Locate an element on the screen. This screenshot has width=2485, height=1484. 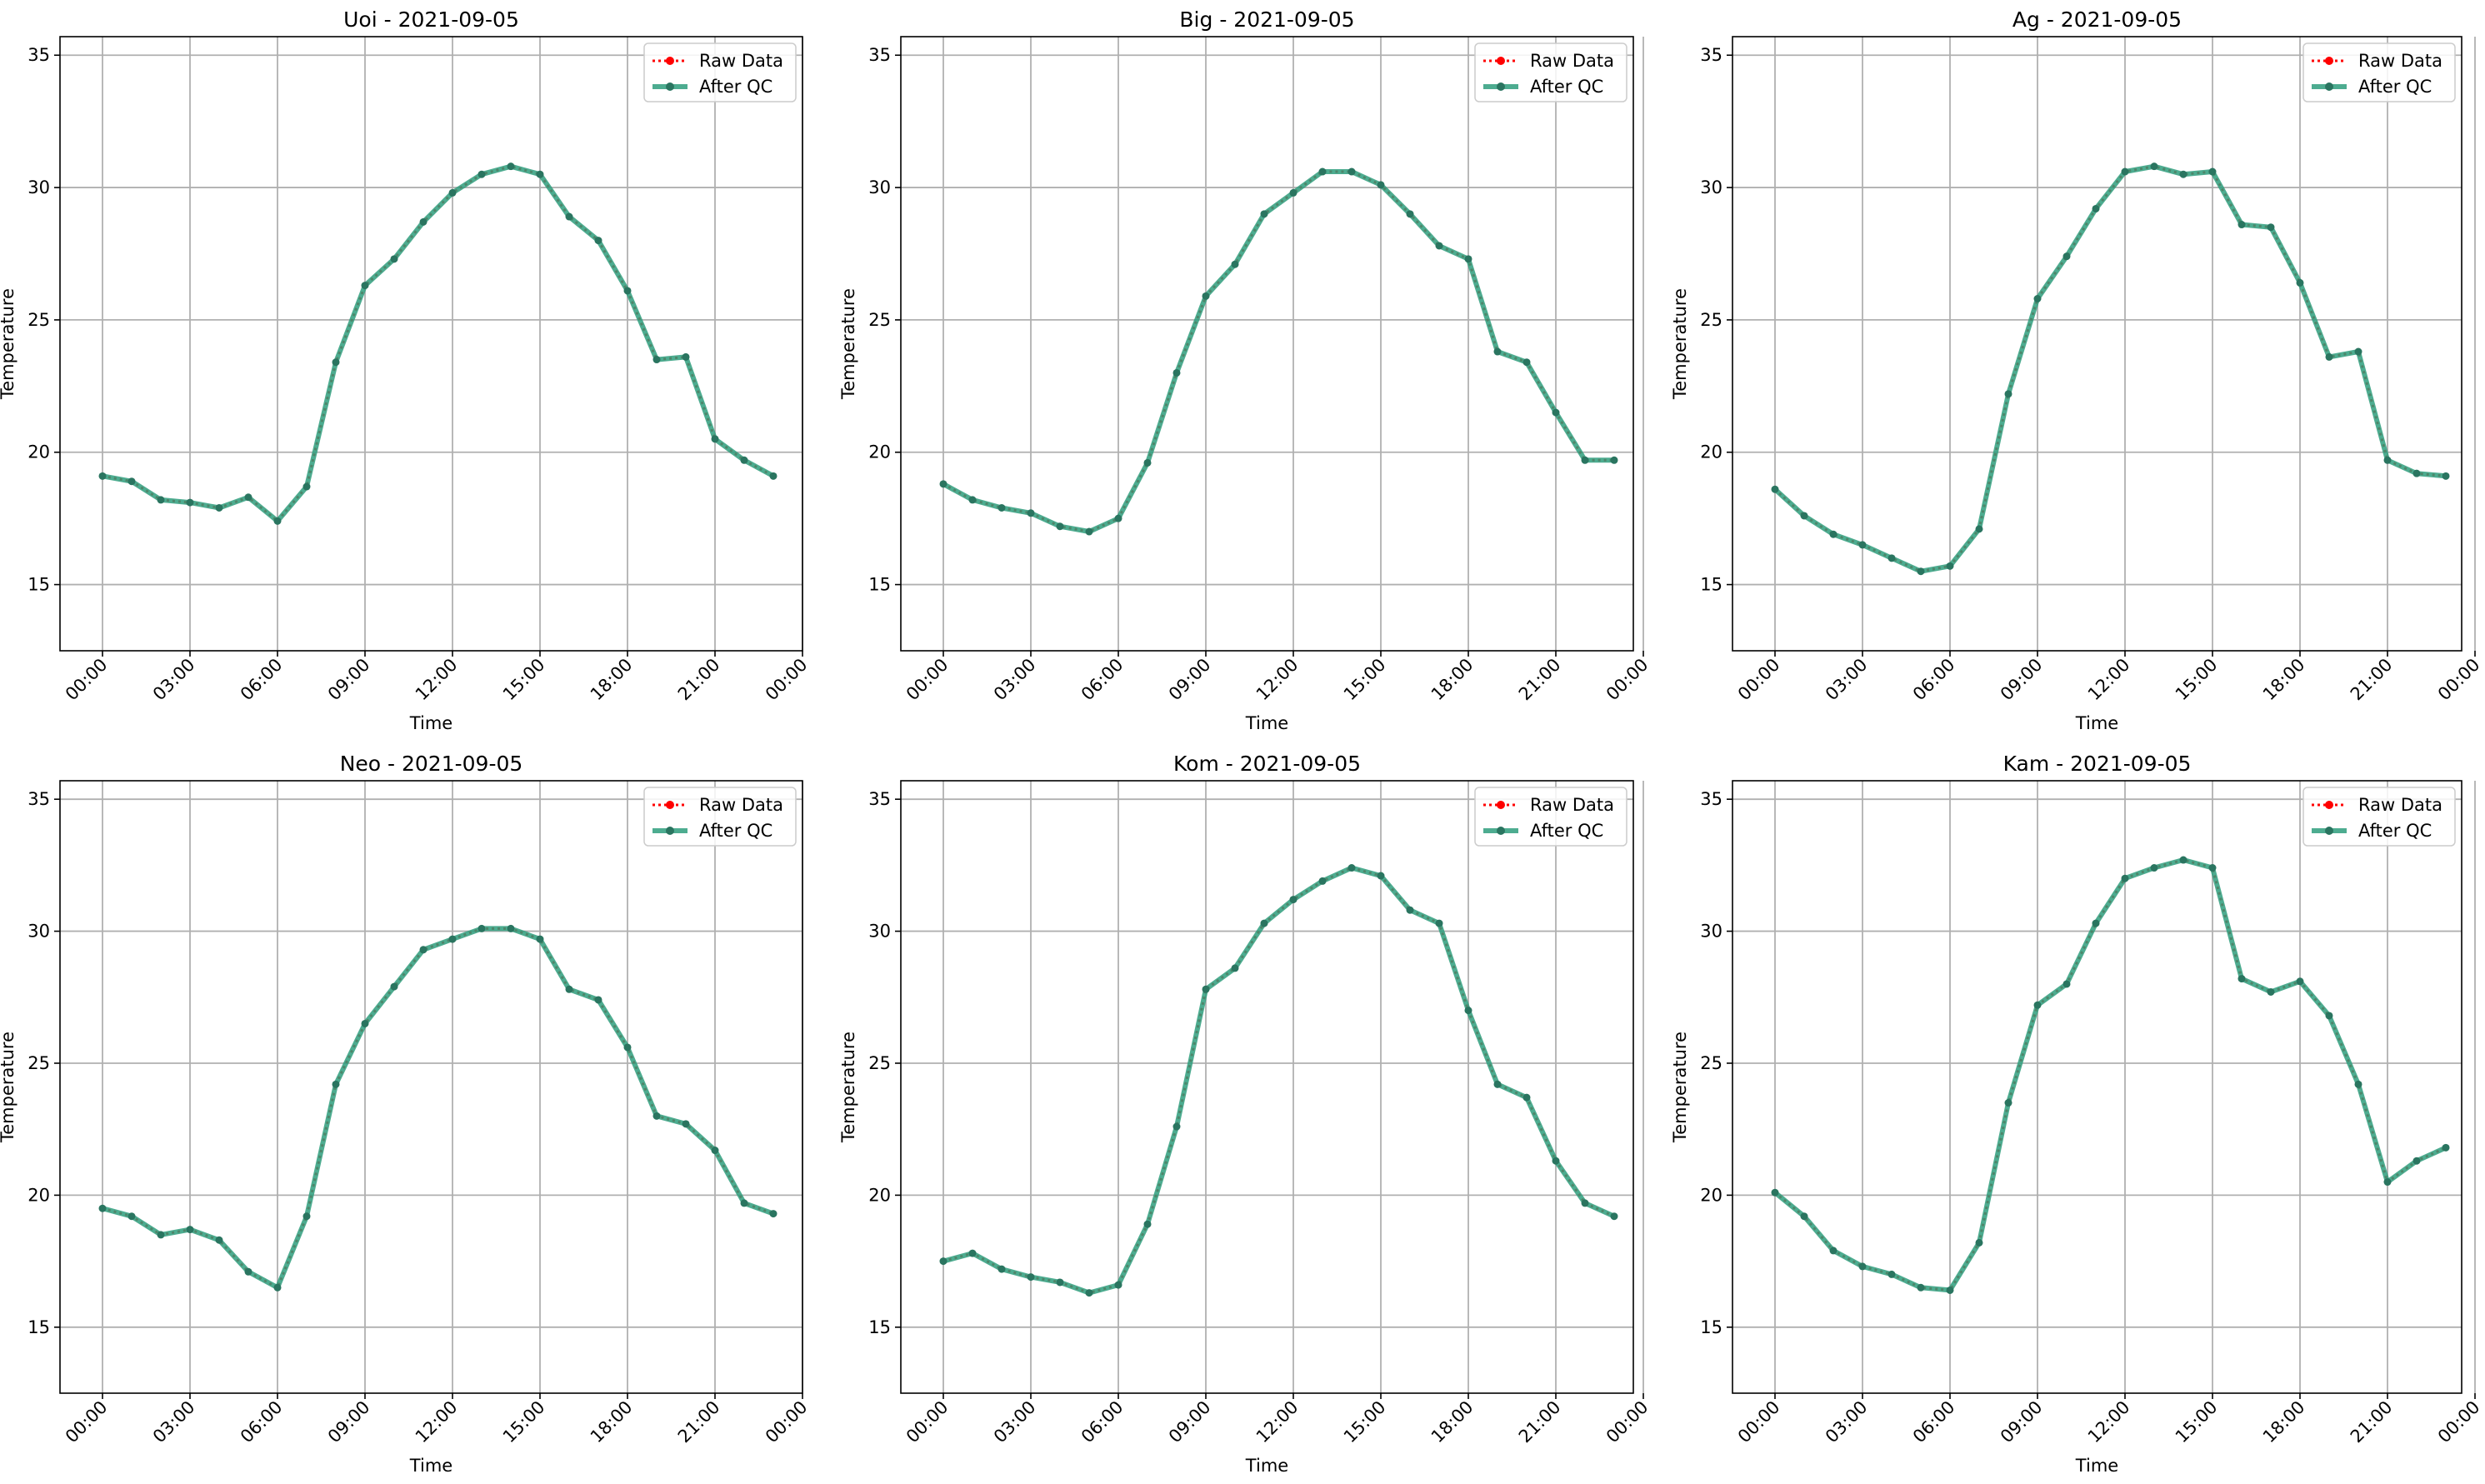
y-tick-label: 35 is located at coordinates (1711, 55).